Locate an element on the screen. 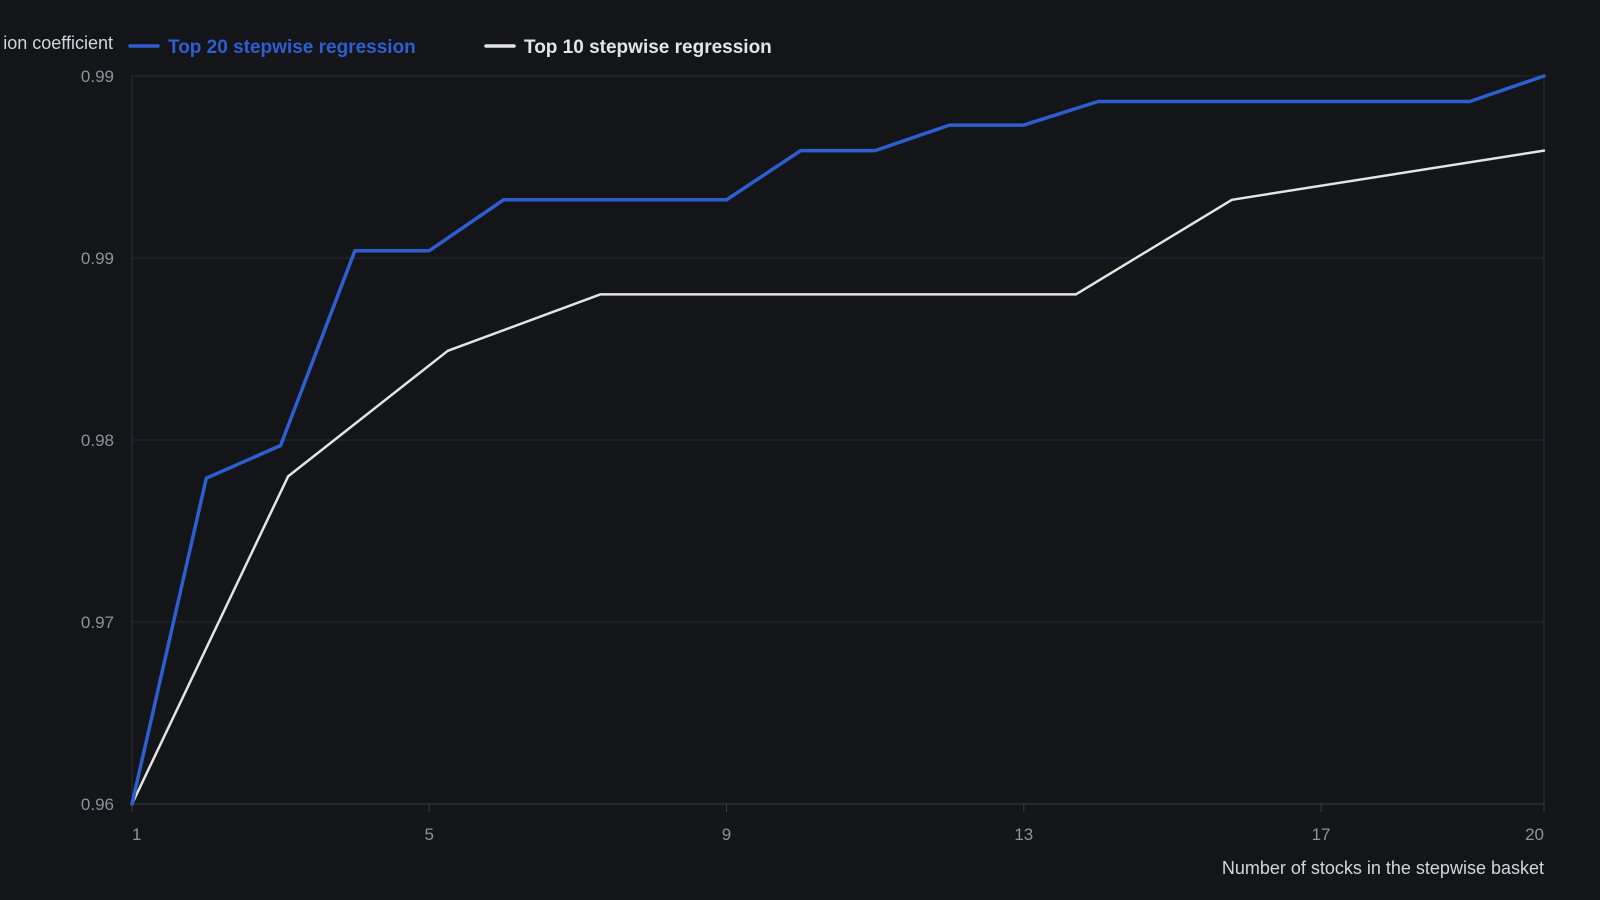  x-tick-label: 1 is located at coordinates (136, 834).